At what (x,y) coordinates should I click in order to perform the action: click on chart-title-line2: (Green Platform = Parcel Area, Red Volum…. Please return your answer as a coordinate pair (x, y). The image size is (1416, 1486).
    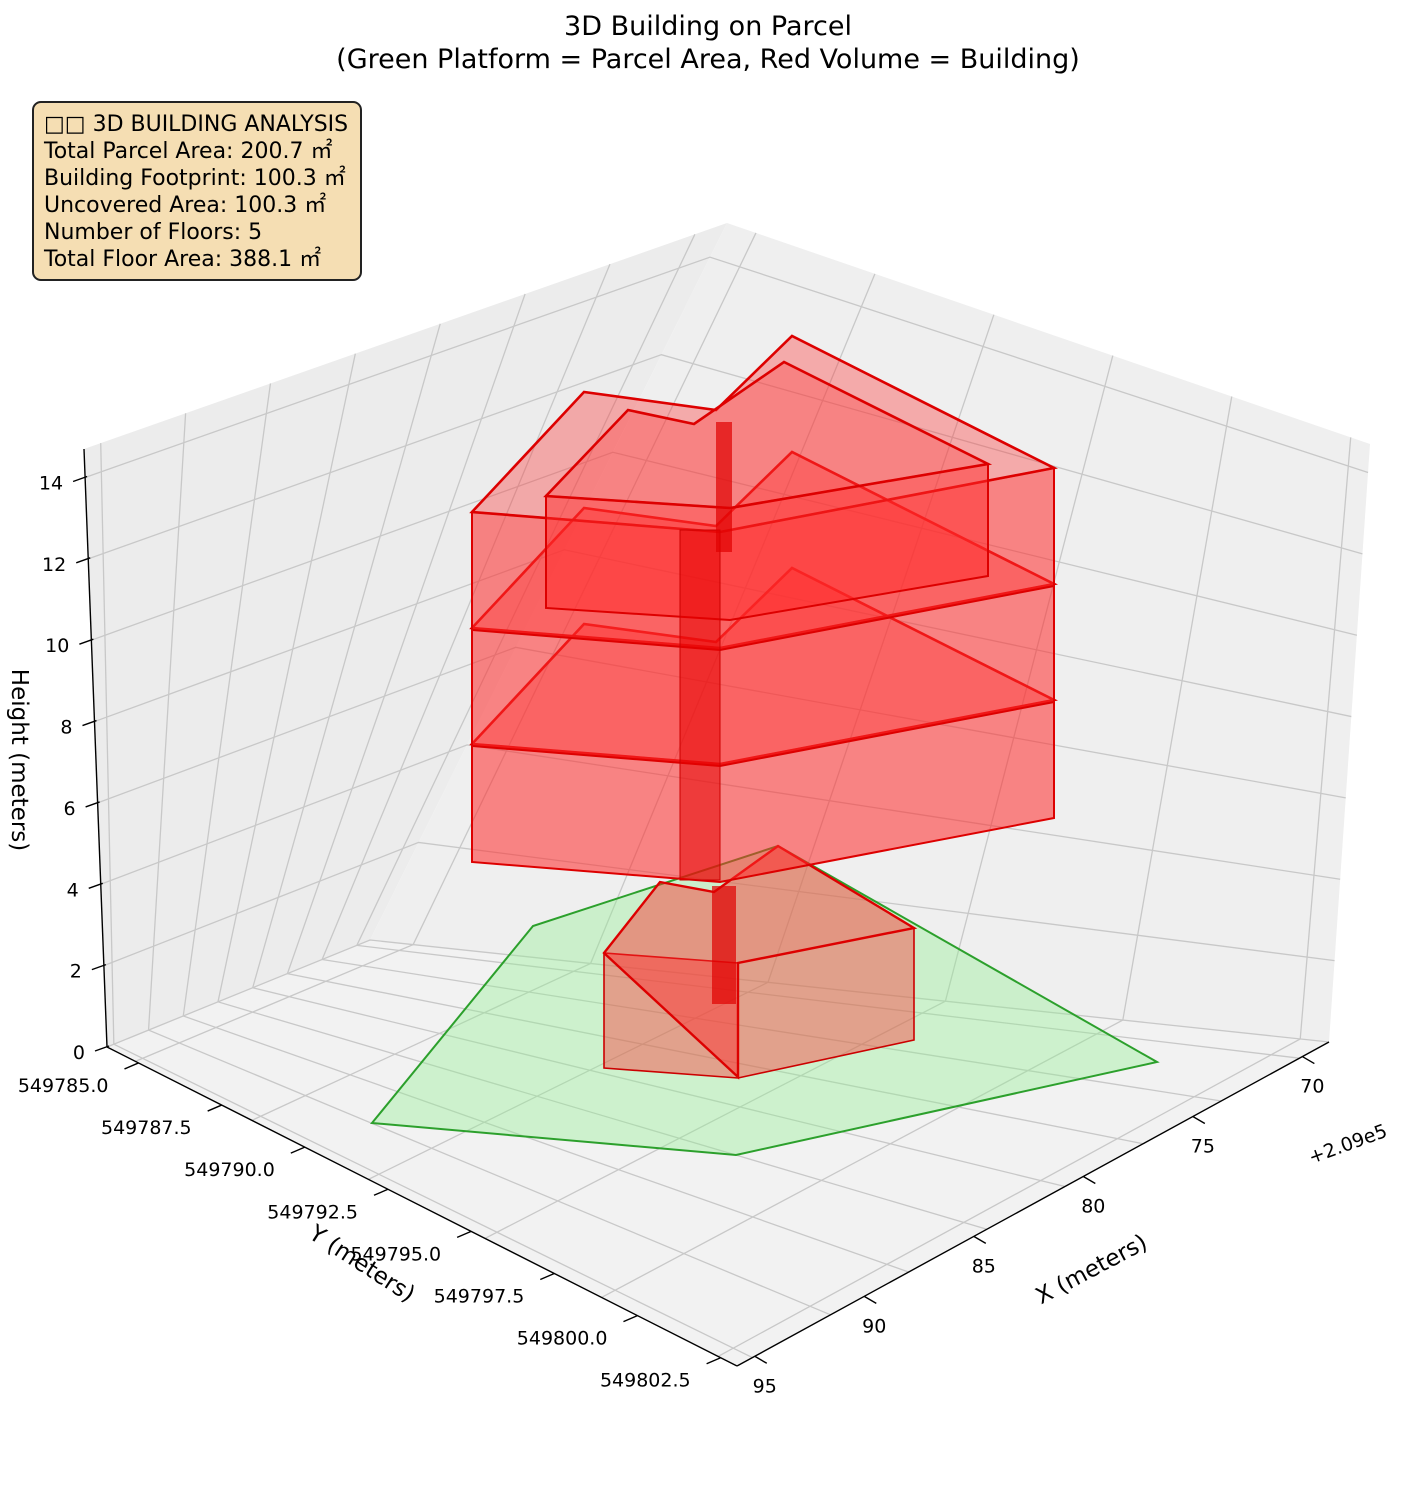
    Looking at the image, I should click on (708, 59).